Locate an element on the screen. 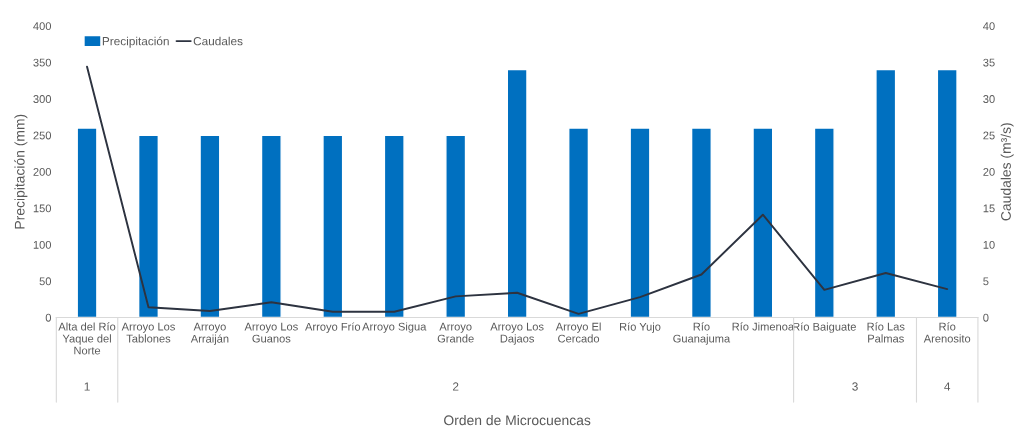 The width and height of the screenshot is (1024, 432). x-tick-label: Arroyo Los Guanos is located at coordinates (271, 332).